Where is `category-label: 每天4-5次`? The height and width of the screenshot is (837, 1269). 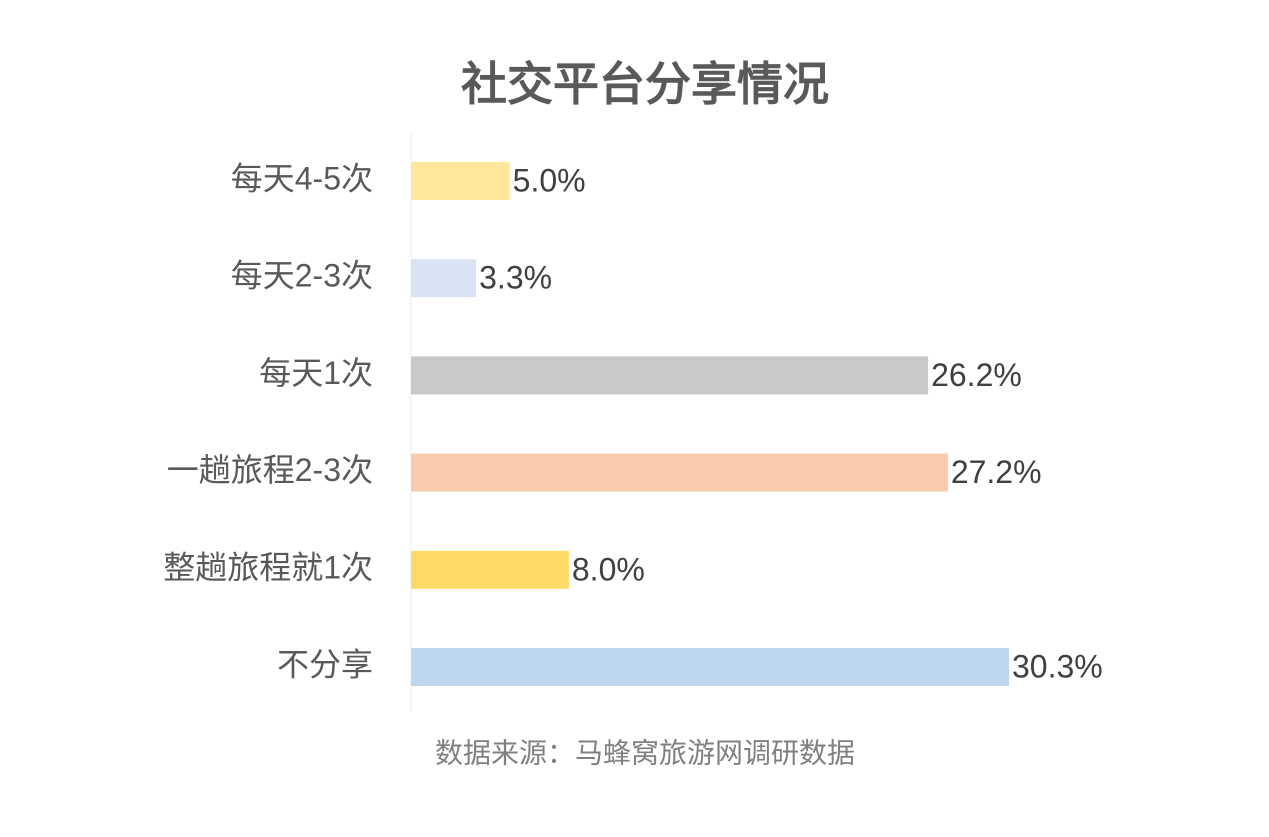 category-label: 每天4-5次 is located at coordinates (302, 178).